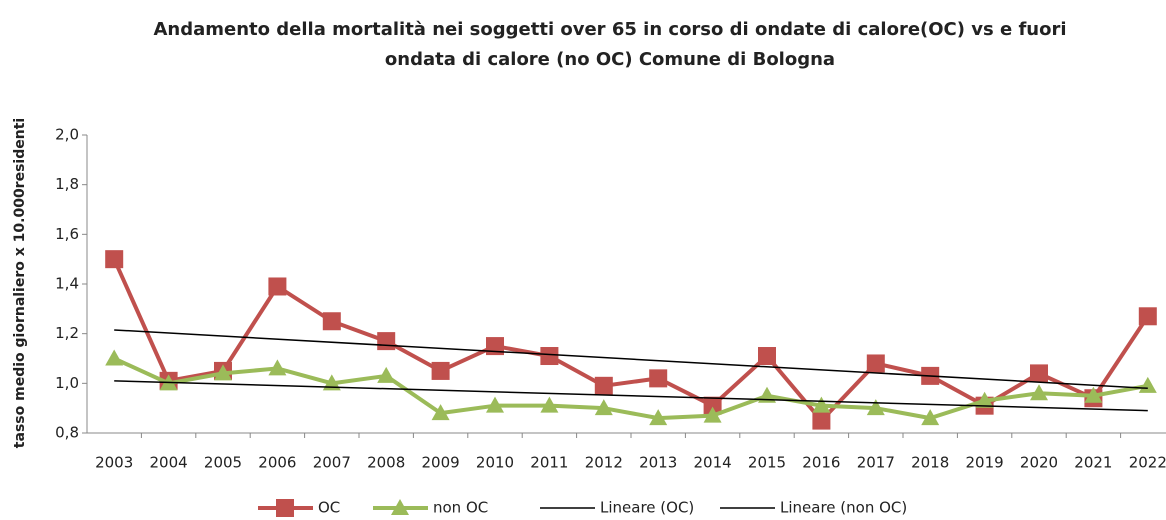 This screenshot has width=1166, height=520. Describe the element at coordinates (386, 463) in the screenshot. I see `x-tick-label: 2008` at that location.